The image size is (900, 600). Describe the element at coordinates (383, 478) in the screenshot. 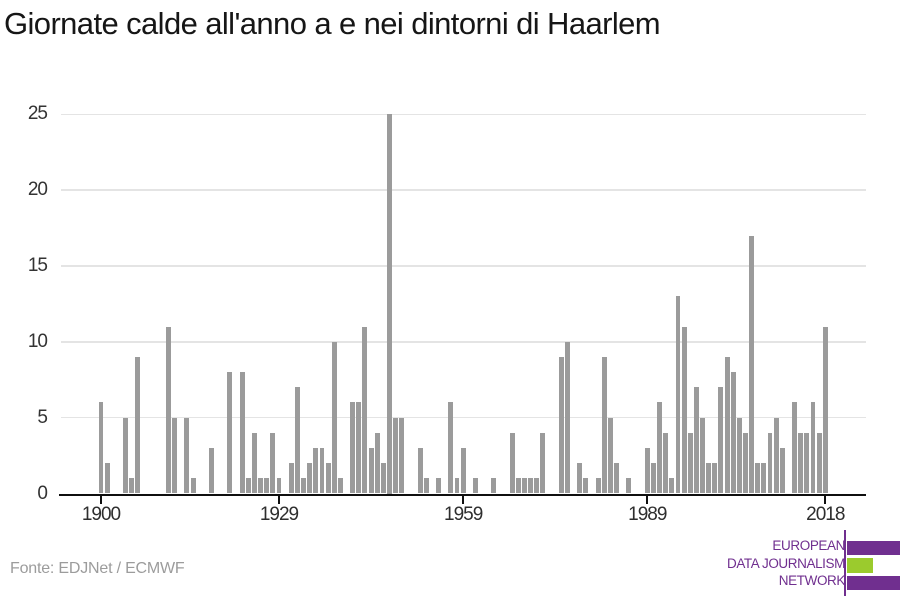

I see `bar-1946` at that location.